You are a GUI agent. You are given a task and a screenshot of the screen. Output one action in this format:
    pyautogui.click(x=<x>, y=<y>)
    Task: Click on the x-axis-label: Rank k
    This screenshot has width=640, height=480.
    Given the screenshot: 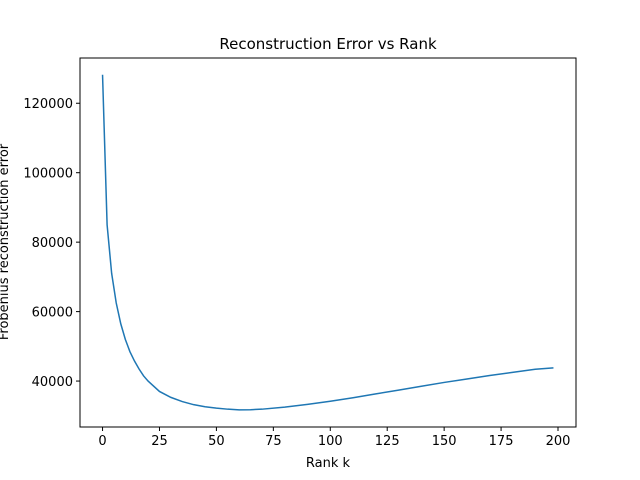 What is the action you would take?
    pyautogui.click(x=328, y=463)
    